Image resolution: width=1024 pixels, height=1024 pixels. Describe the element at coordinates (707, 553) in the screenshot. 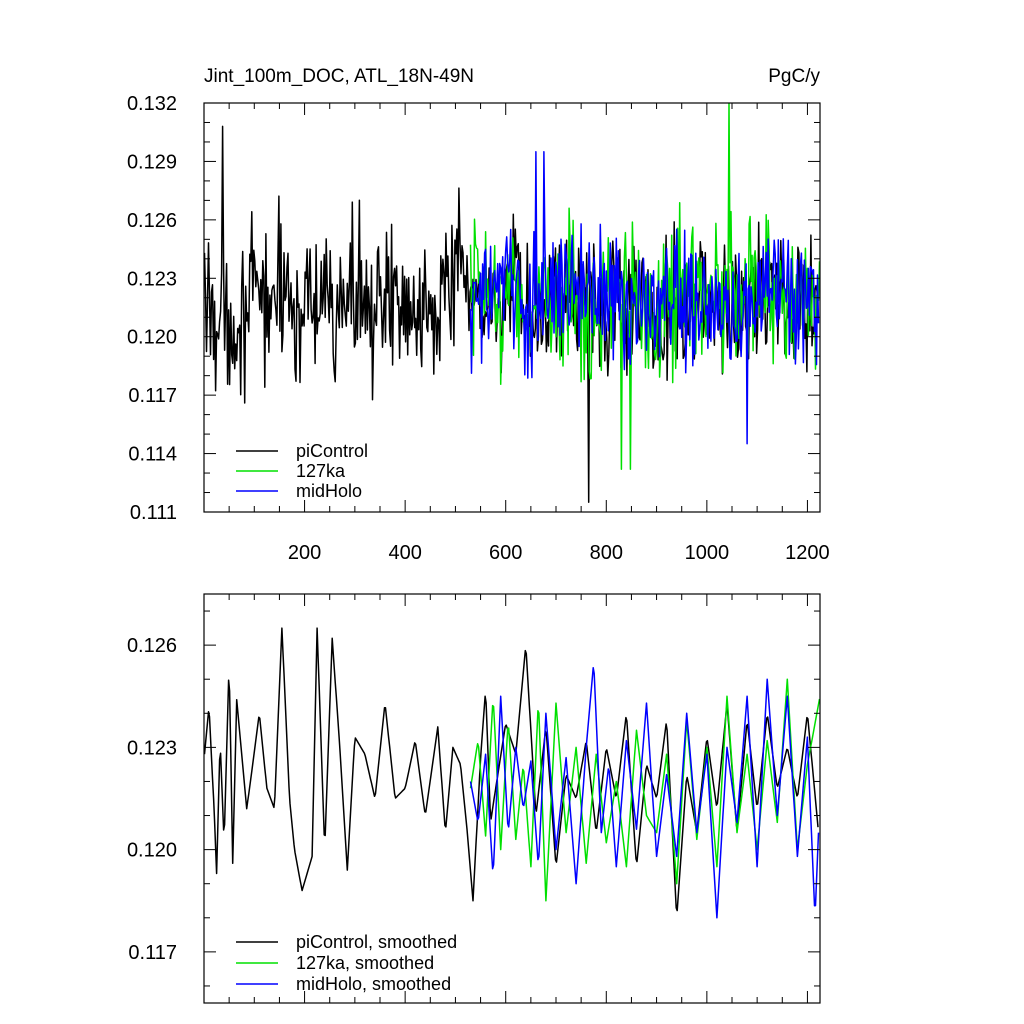

I see `x-tick-label: 1000` at that location.